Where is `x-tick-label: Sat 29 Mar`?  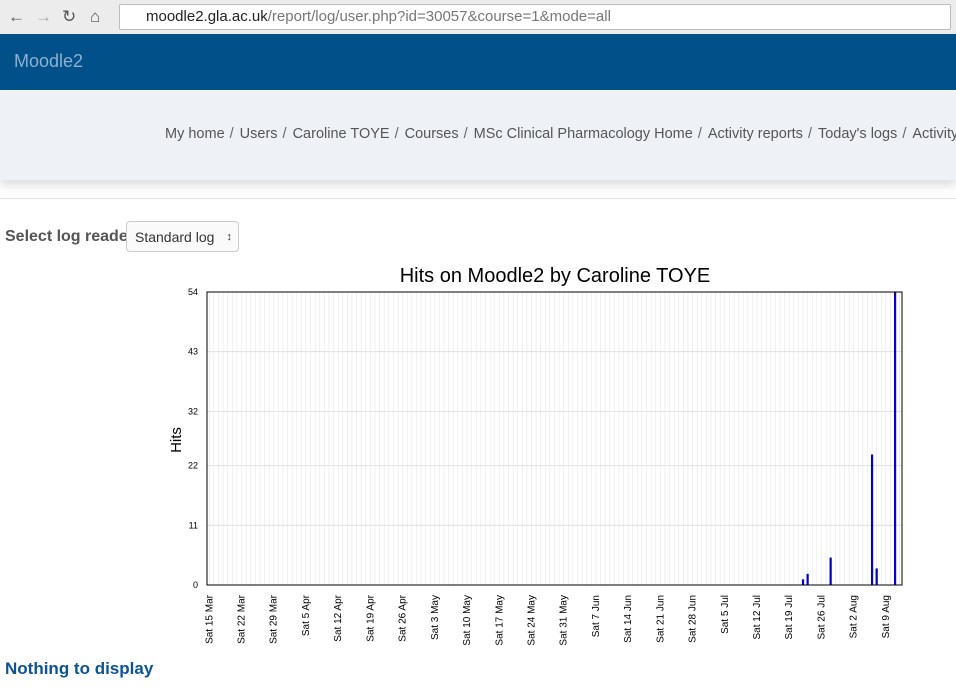 x-tick-label: Sat 29 Mar is located at coordinates (274, 619).